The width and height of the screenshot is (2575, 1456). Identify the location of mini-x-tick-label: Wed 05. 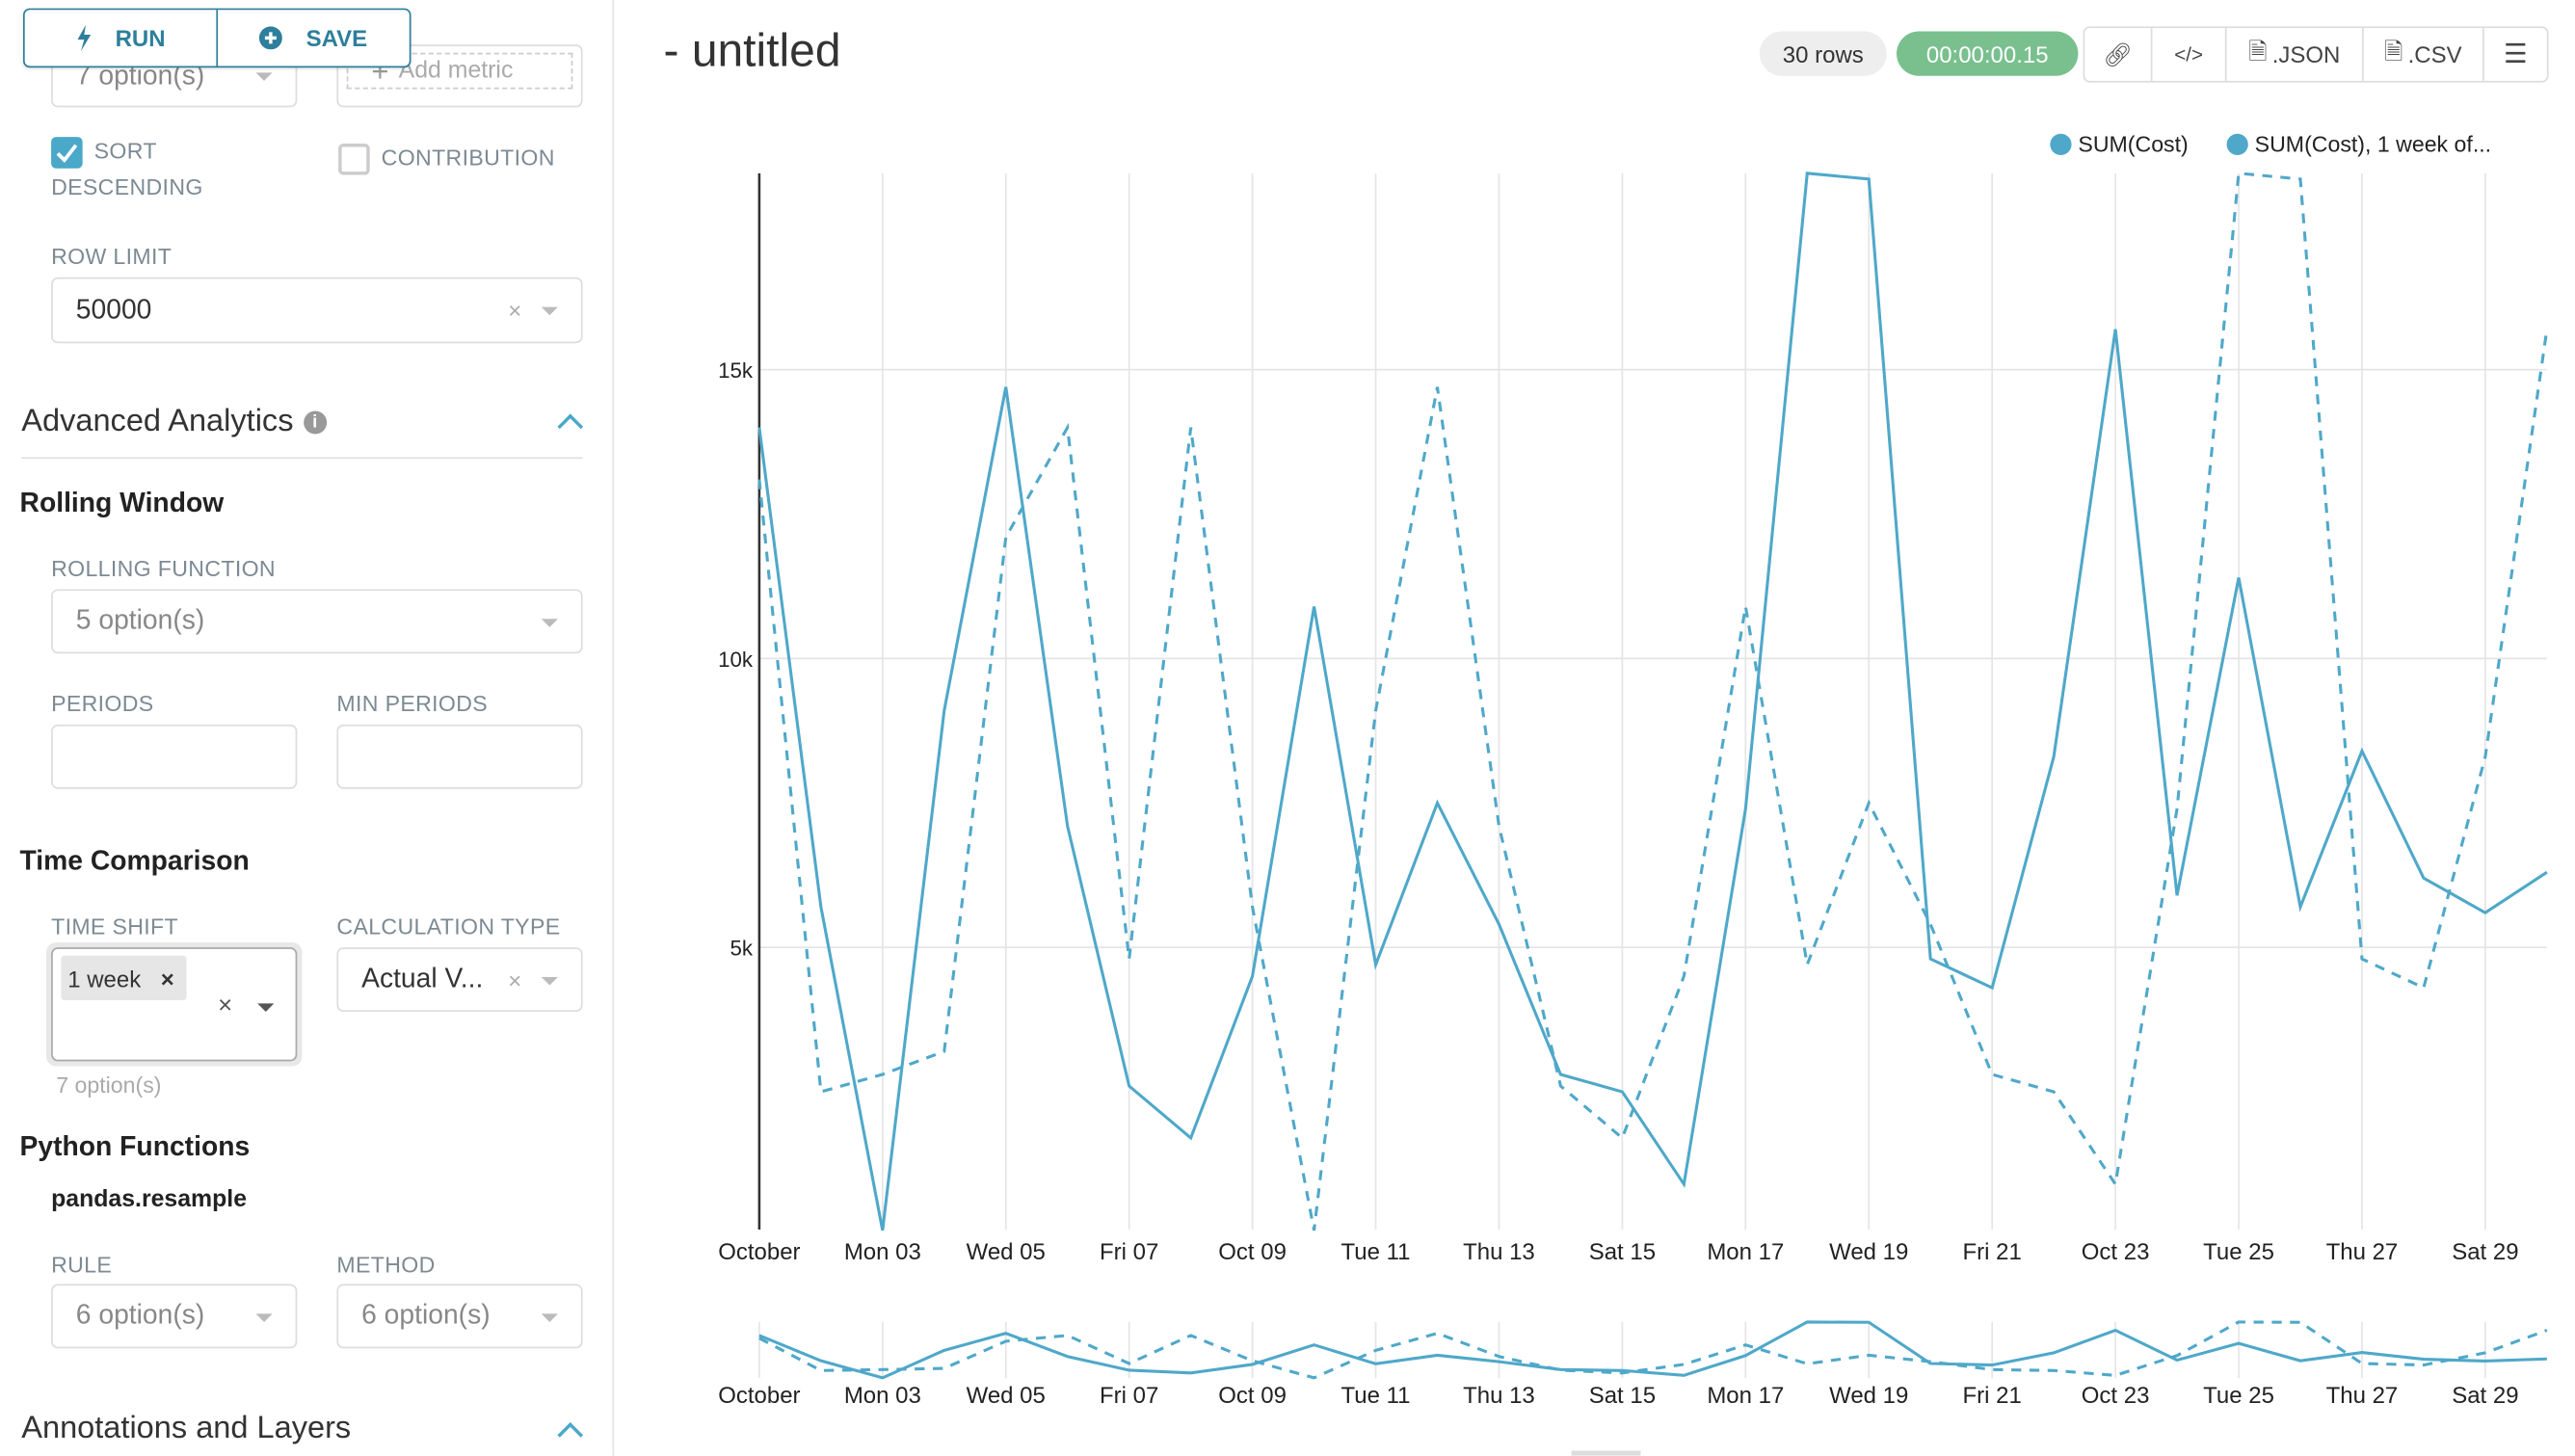
(1007, 1396).